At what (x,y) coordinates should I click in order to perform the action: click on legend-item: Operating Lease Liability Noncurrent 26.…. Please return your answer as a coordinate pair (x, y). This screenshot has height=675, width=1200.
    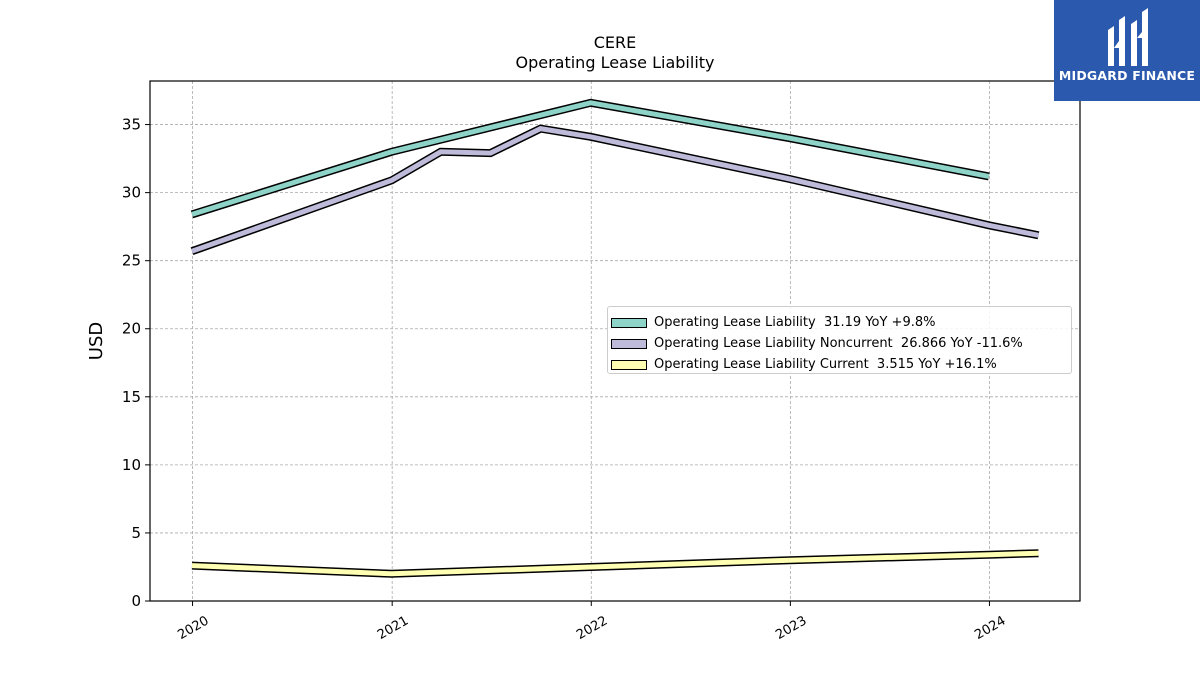
    Looking at the image, I should click on (839, 343).